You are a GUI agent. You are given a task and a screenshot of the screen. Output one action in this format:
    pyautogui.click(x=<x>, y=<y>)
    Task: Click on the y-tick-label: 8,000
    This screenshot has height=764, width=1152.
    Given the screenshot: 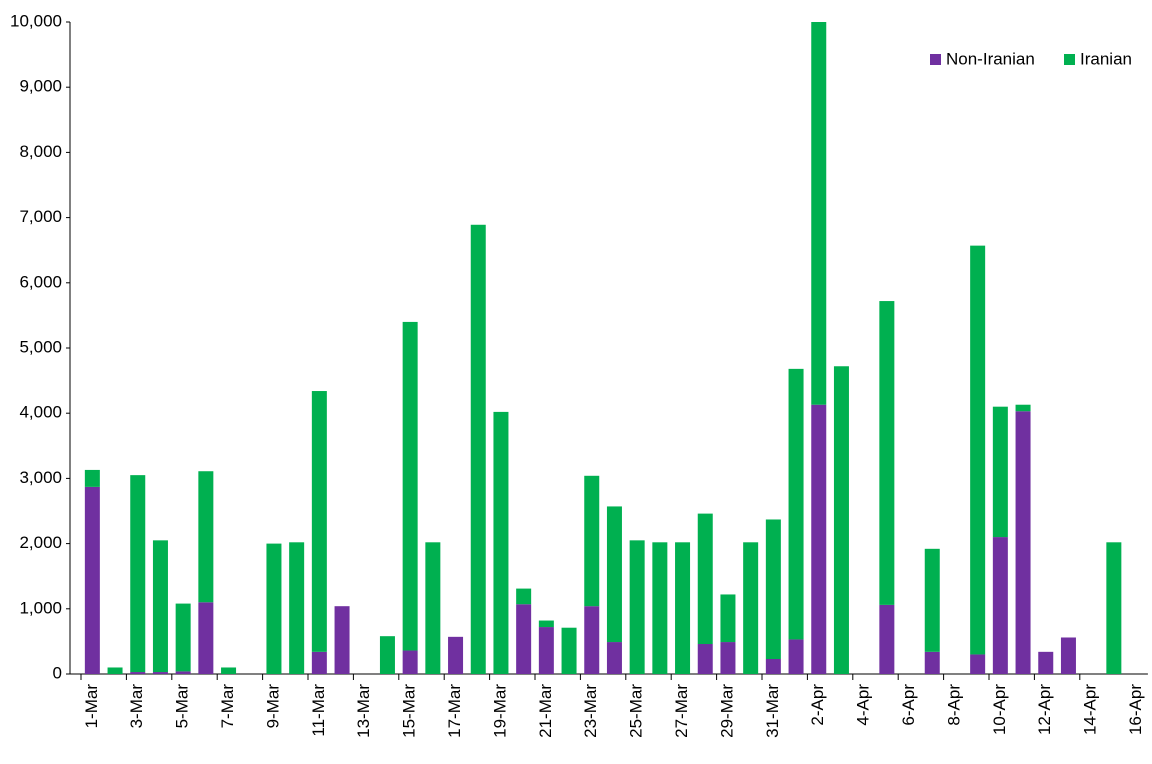 What is the action you would take?
    pyautogui.click(x=40, y=151)
    